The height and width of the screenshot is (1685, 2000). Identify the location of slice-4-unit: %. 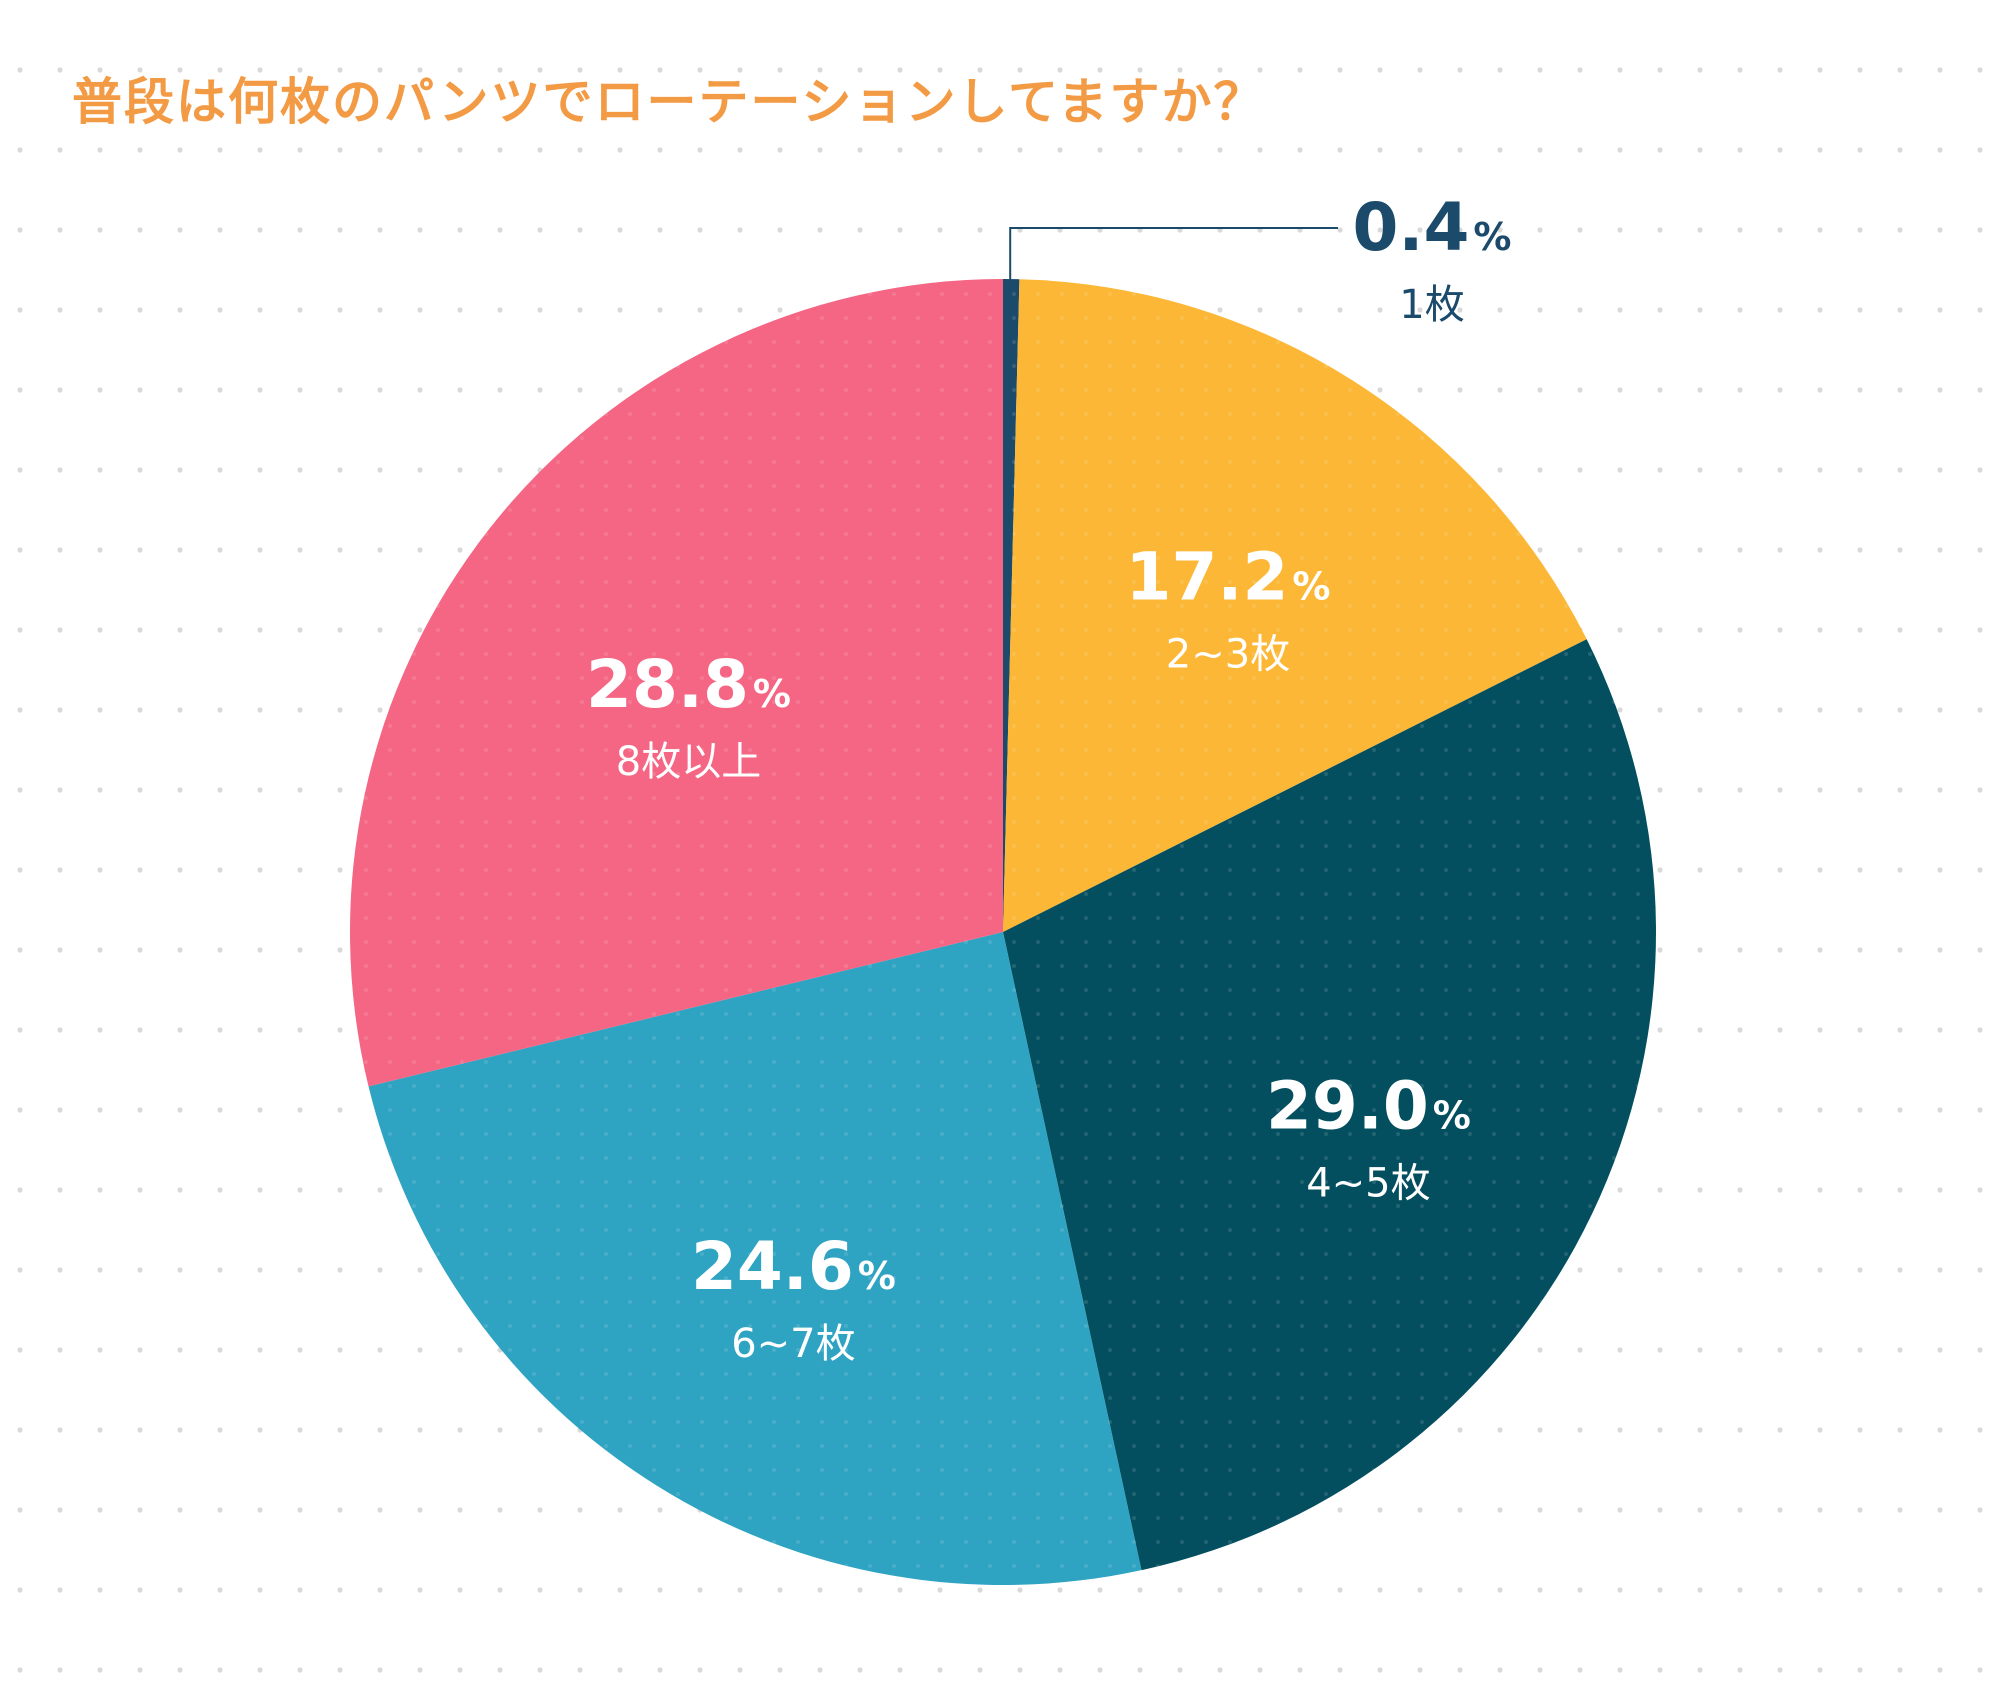
(877, 1276).